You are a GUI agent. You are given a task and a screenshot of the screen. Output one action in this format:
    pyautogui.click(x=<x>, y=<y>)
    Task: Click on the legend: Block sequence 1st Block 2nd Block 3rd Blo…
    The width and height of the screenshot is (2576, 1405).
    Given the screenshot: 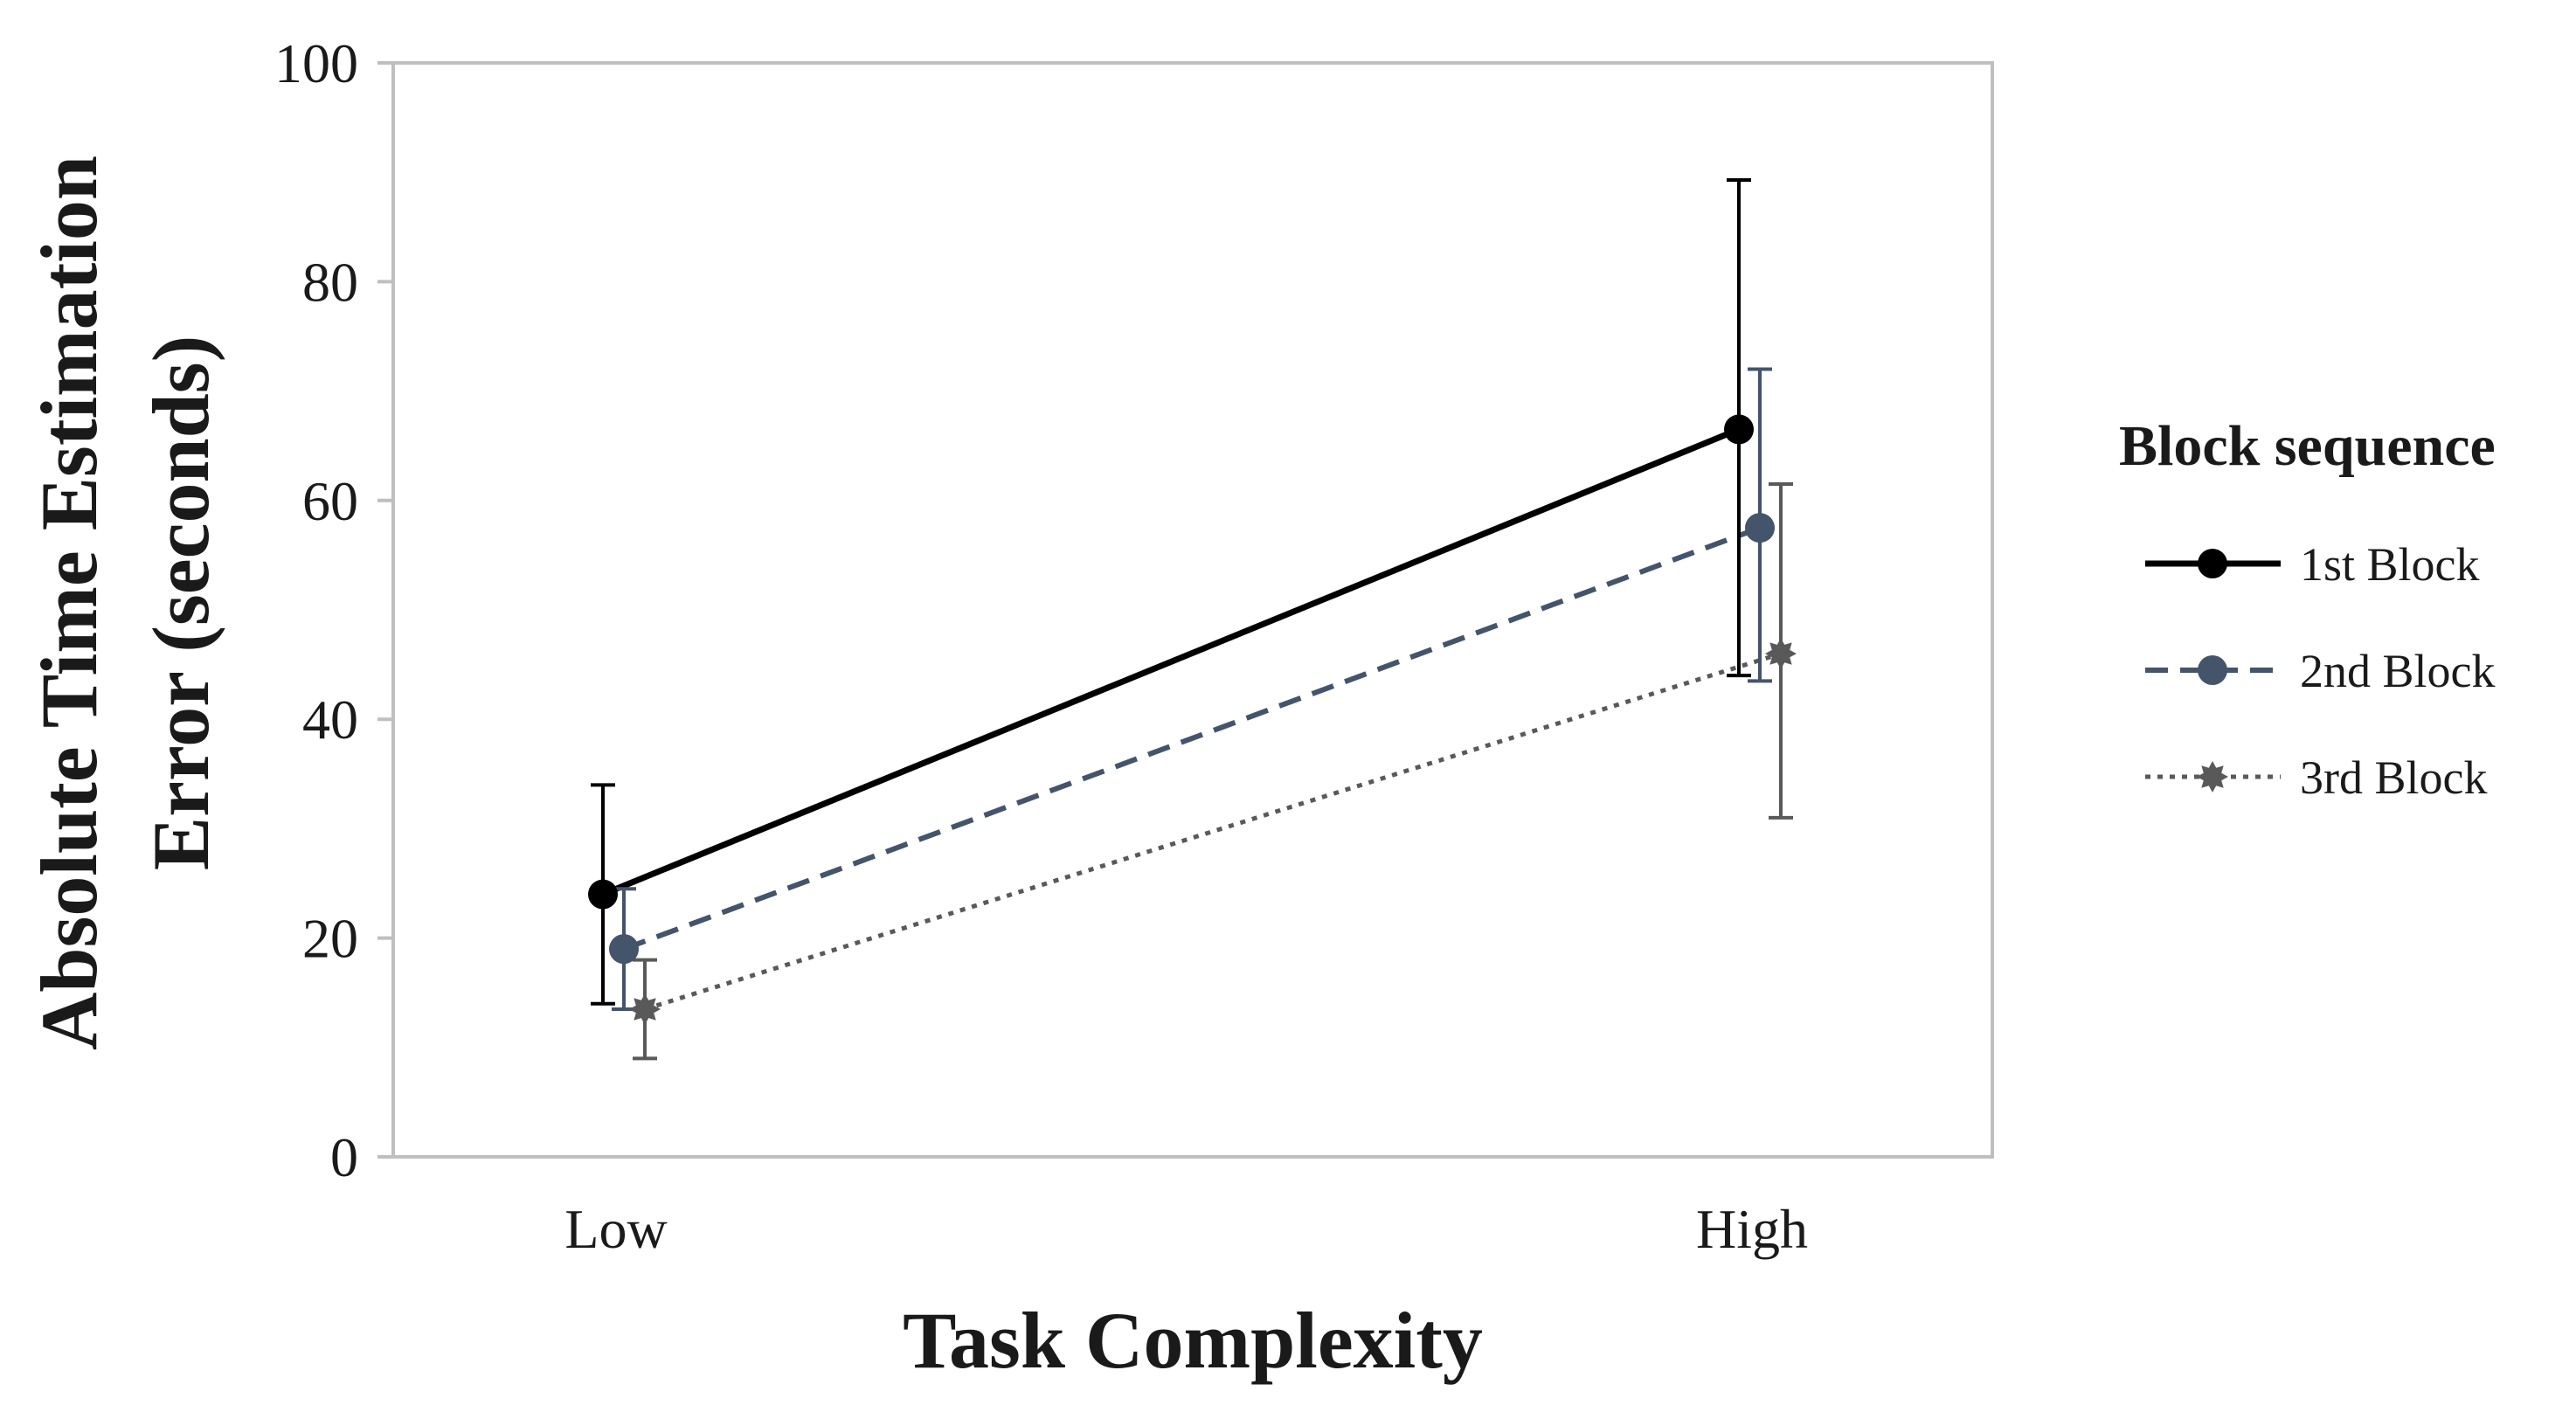 What is the action you would take?
    pyautogui.click(x=2307, y=609)
    